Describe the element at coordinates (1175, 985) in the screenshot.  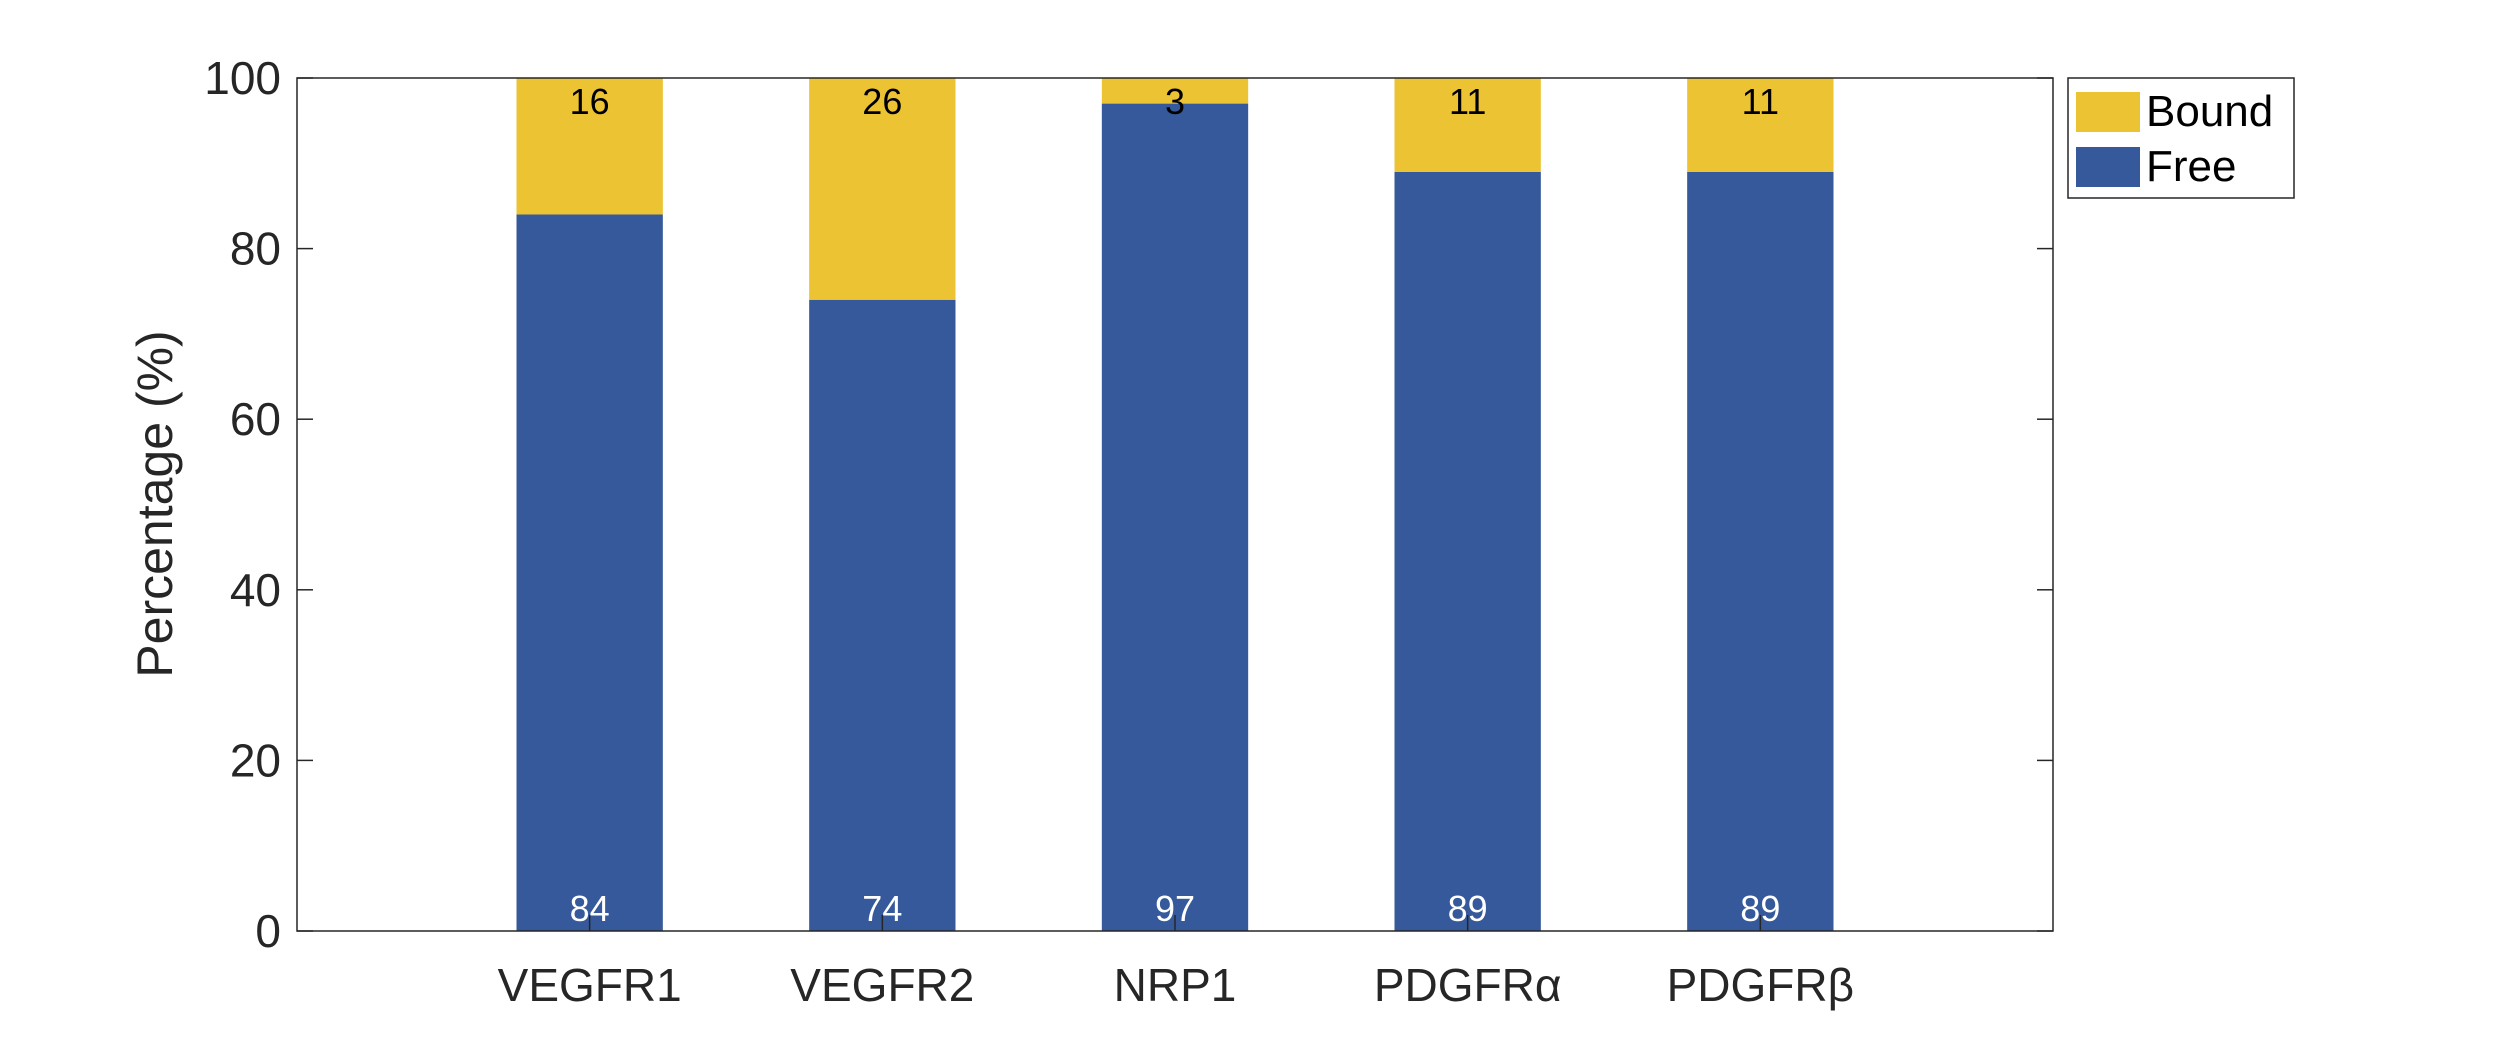
I see `x-tick-label: NRP1` at that location.